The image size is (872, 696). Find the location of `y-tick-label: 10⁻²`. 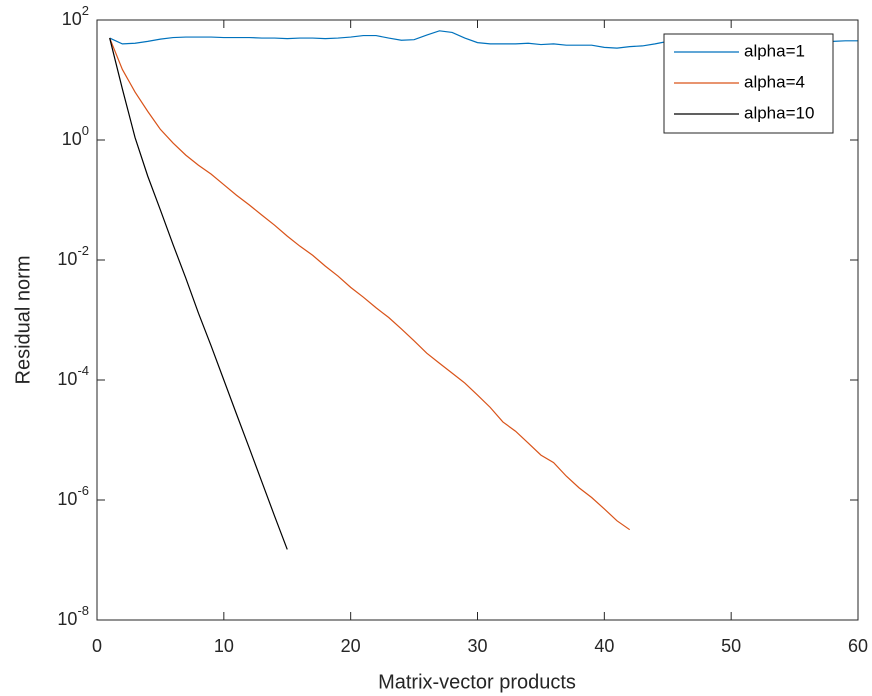

y-tick-label: 10⁻² is located at coordinates (73, 255).